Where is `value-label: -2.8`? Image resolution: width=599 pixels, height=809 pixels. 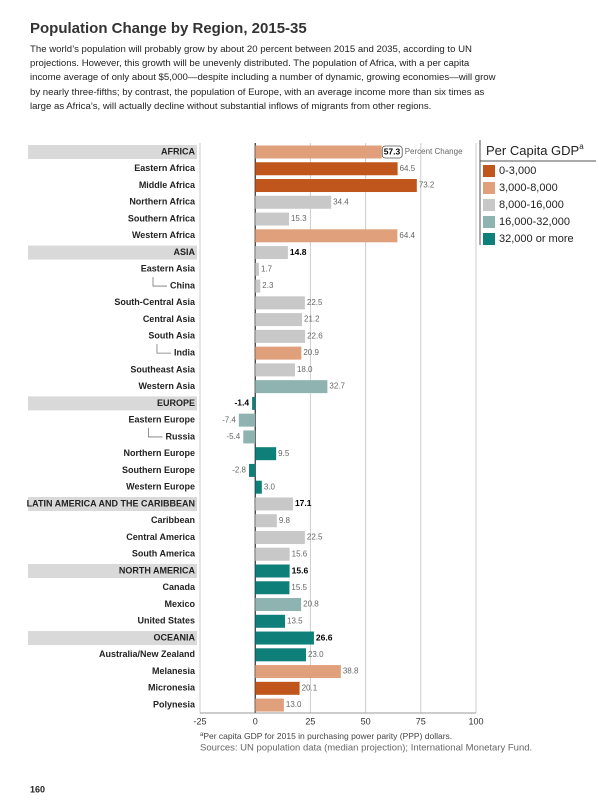 value-label: -2.8 is located at coordinates (239, 470).